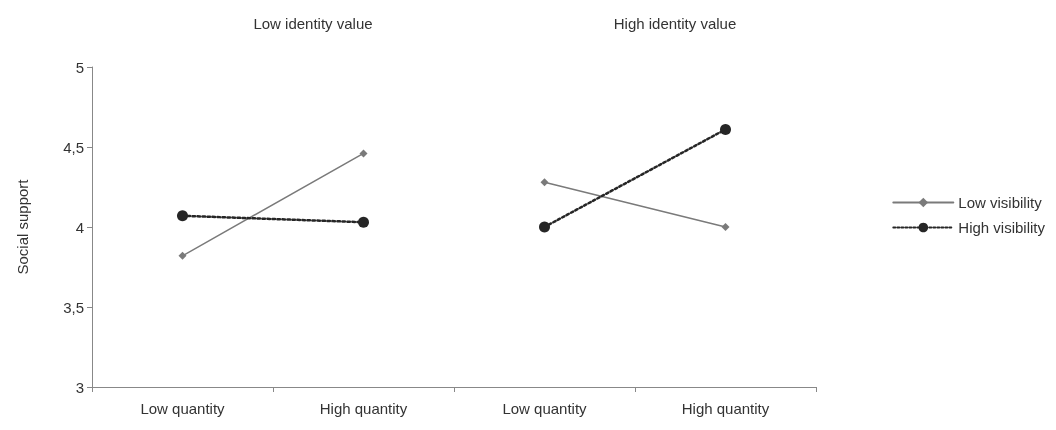 Image resolution: width=1056 pixels, height=430 pixels. Describe the element at coordinates (1000, 202) in the screenshot. I see `legend-label: Low visibility` at that location.